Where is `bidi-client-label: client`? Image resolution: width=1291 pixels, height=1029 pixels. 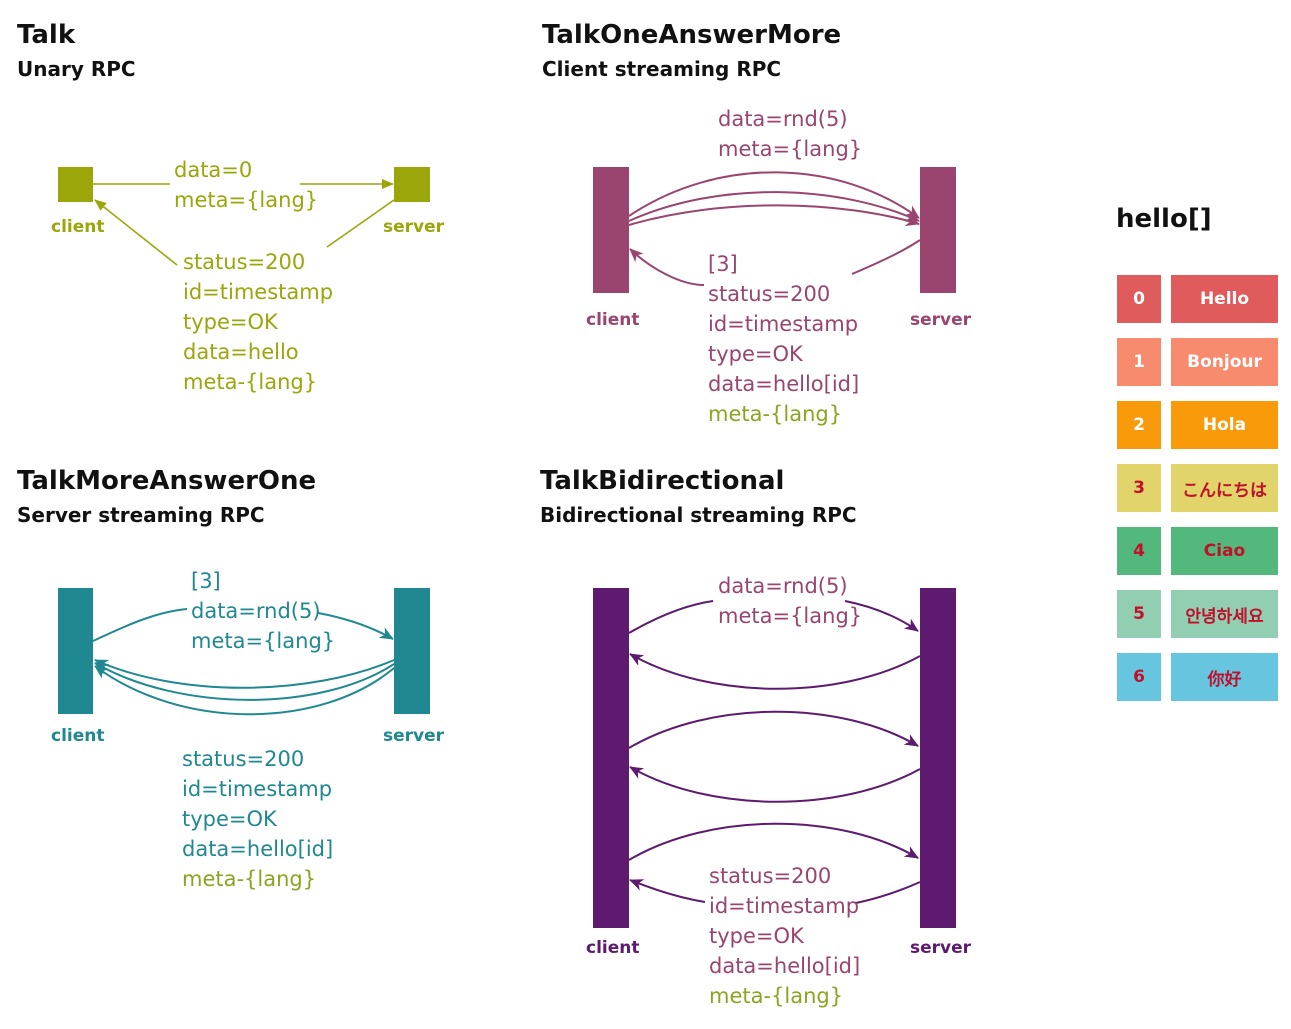
bidi-client-label: client is located at coordinates (613, 948).